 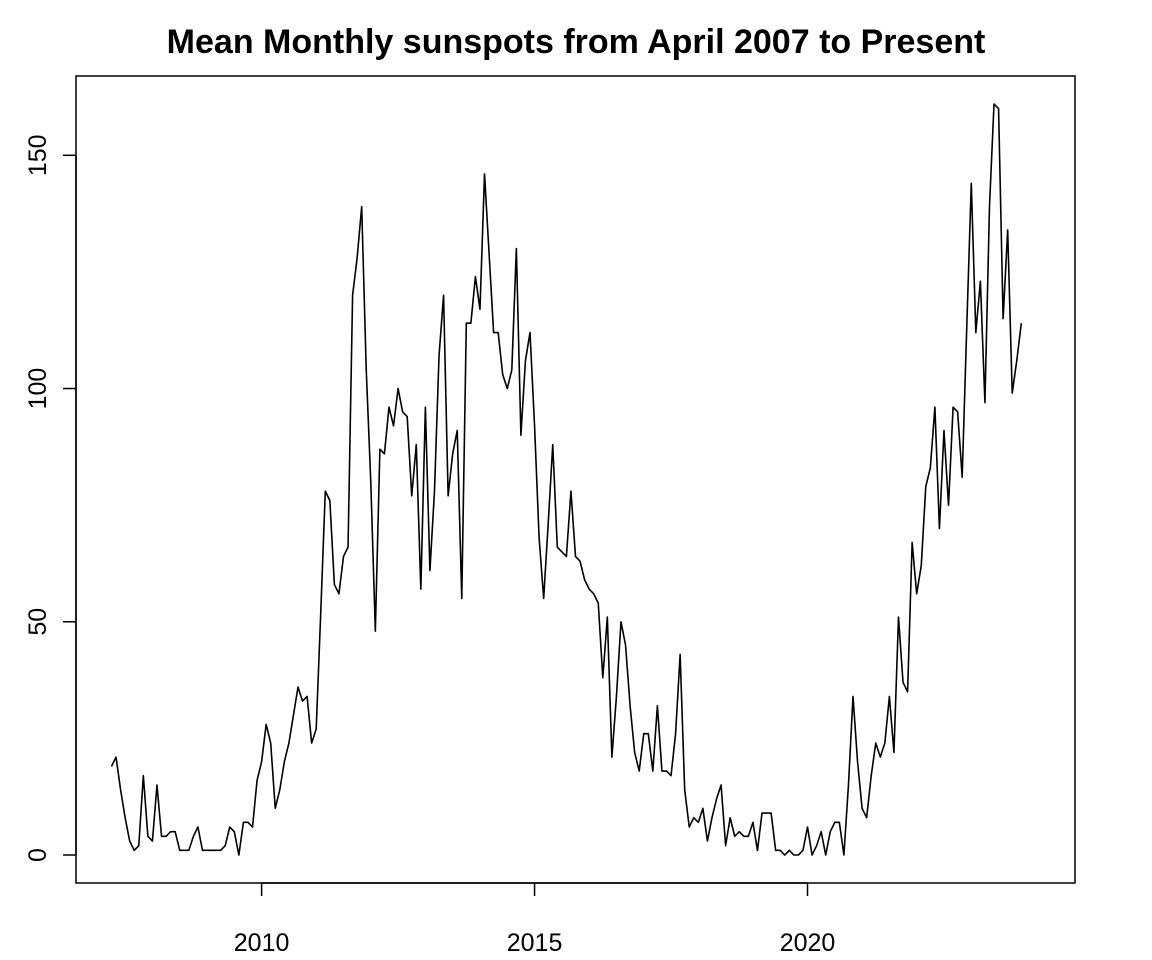 What do you see at coordinates (38, 155) in the screenshot?
I see `y-tick-label: 150` at bounding box center [38, 155].